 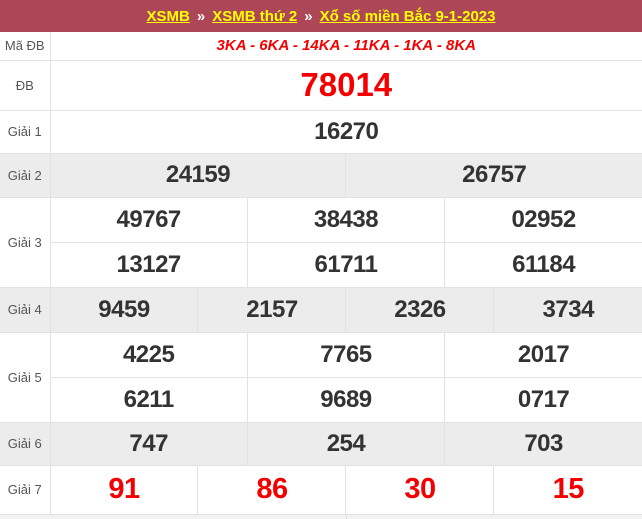 I want to click on prize-g5-value: 9689, so click(x=346, y=399).